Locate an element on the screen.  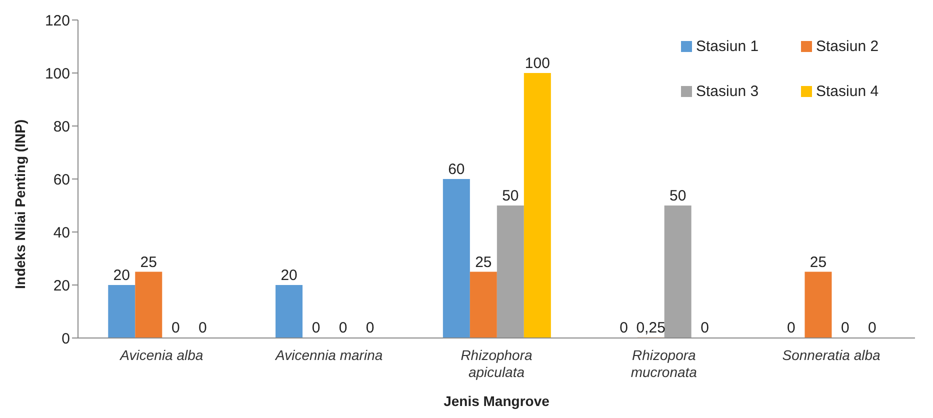
y-tick-label: 60 is located at coordinates (61, 179).